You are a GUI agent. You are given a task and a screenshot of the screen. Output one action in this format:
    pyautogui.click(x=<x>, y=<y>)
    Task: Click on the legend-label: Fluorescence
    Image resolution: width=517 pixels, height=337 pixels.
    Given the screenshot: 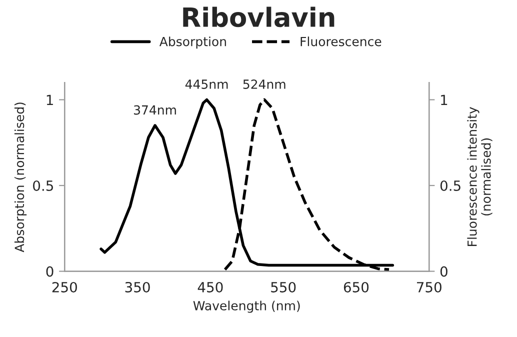 What is the action you would take?
    pyautogui.click(x=341, y=41)
    